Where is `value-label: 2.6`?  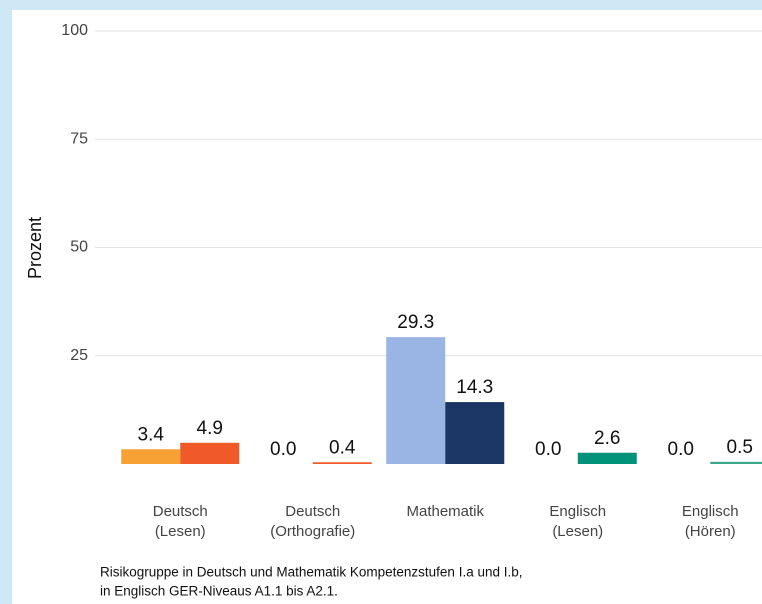
value-label: 2.6 is located at coordinates (607, 438).